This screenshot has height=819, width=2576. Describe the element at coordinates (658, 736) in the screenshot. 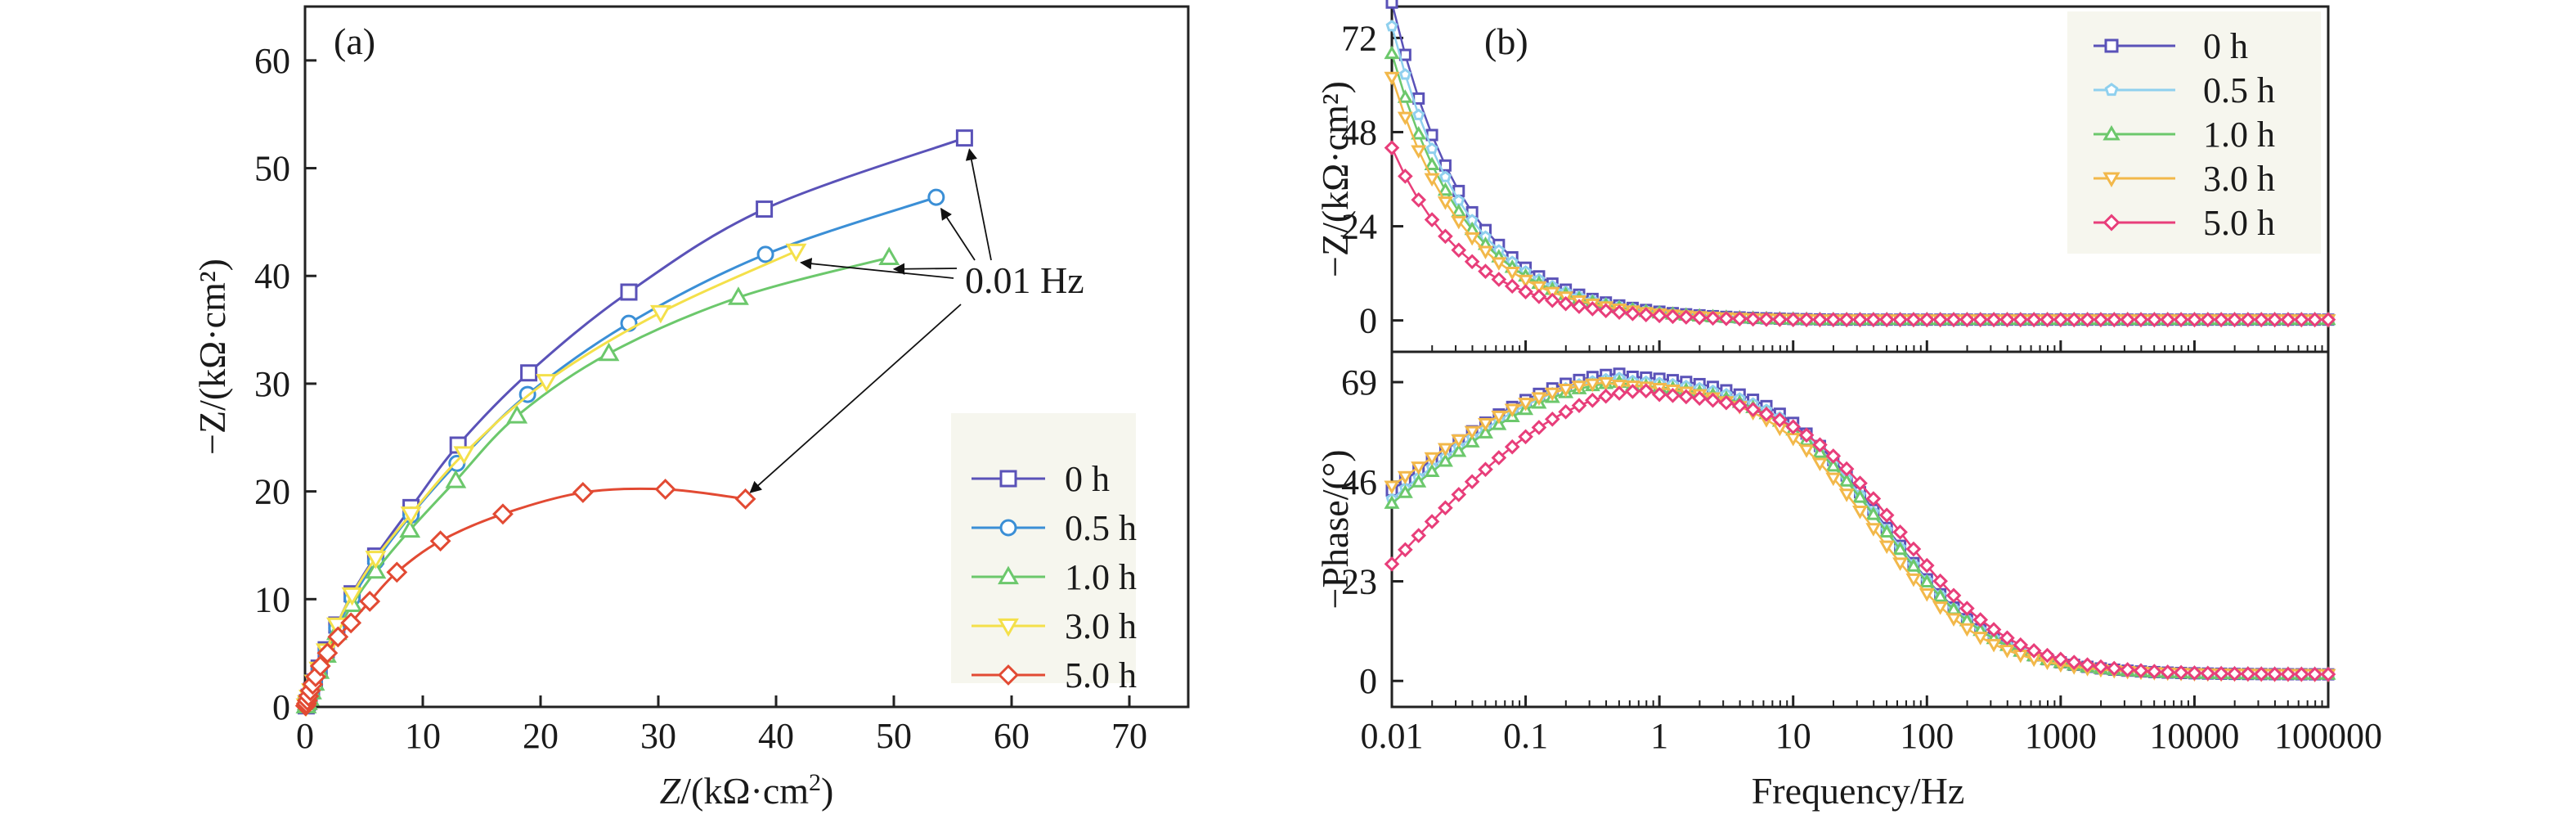

I see `x-tick-label: 30` at that location.